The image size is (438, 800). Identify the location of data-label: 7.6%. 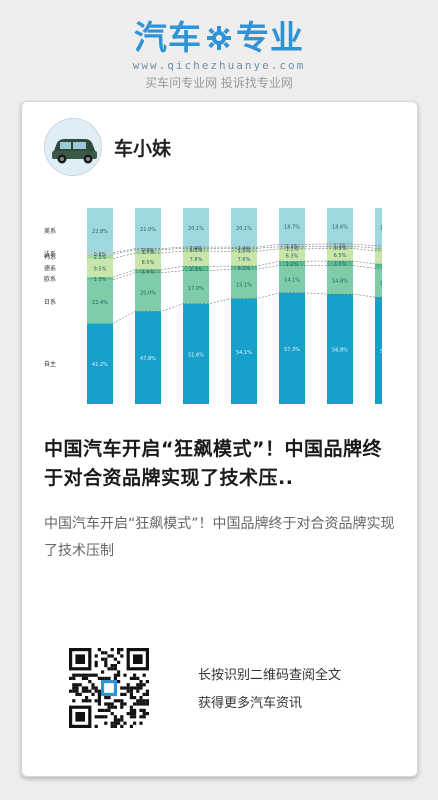
(244, 260).